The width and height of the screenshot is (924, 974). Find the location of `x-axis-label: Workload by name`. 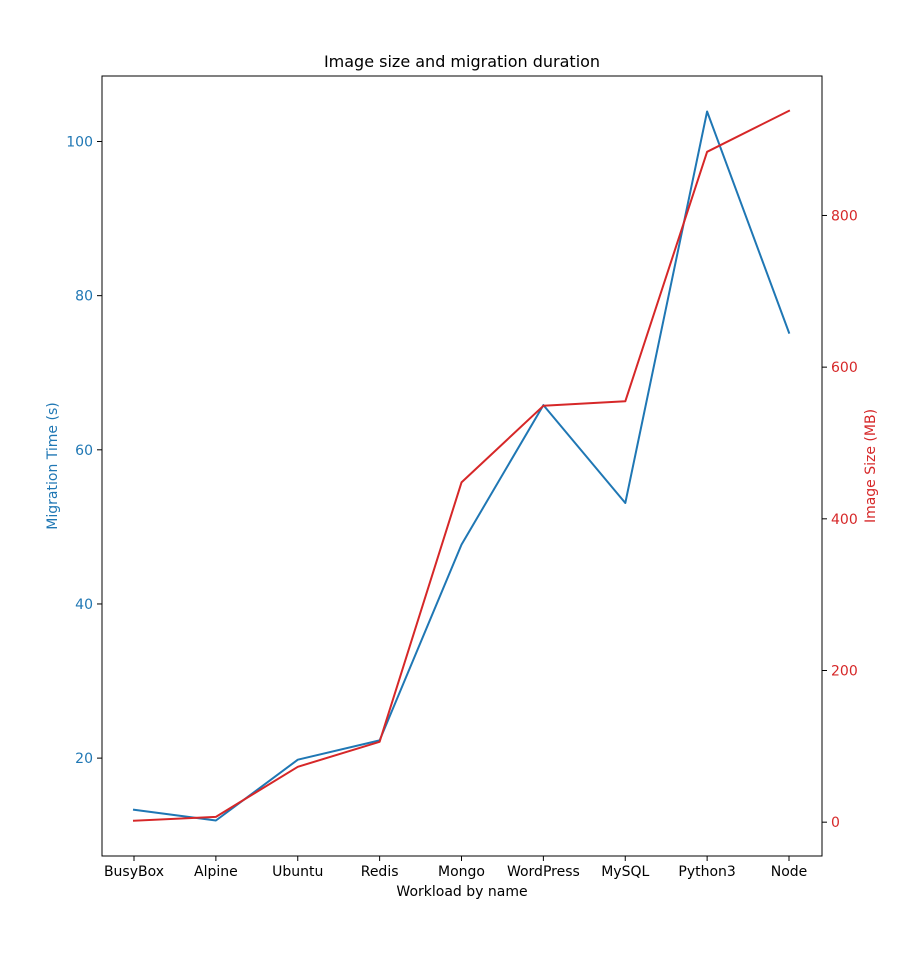

x-axis-label: Workload by name is located at coordinates (461, 892).